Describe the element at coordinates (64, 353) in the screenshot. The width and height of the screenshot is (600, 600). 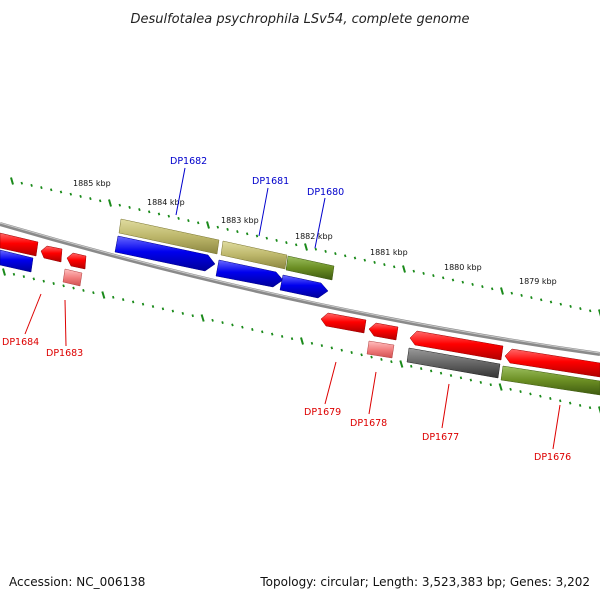
I see `gene-label-DP1683: DP1683` at that location.